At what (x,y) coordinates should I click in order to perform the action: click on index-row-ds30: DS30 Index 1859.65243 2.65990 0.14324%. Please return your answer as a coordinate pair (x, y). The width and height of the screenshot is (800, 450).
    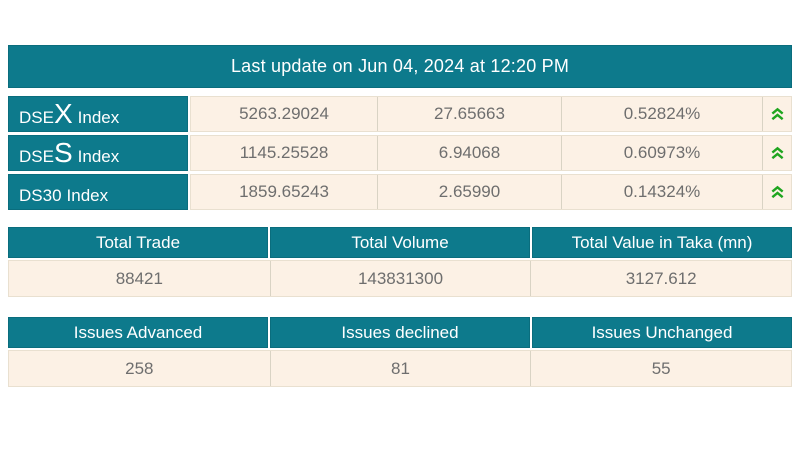
    Looking at the image, I should click on (400, 192).